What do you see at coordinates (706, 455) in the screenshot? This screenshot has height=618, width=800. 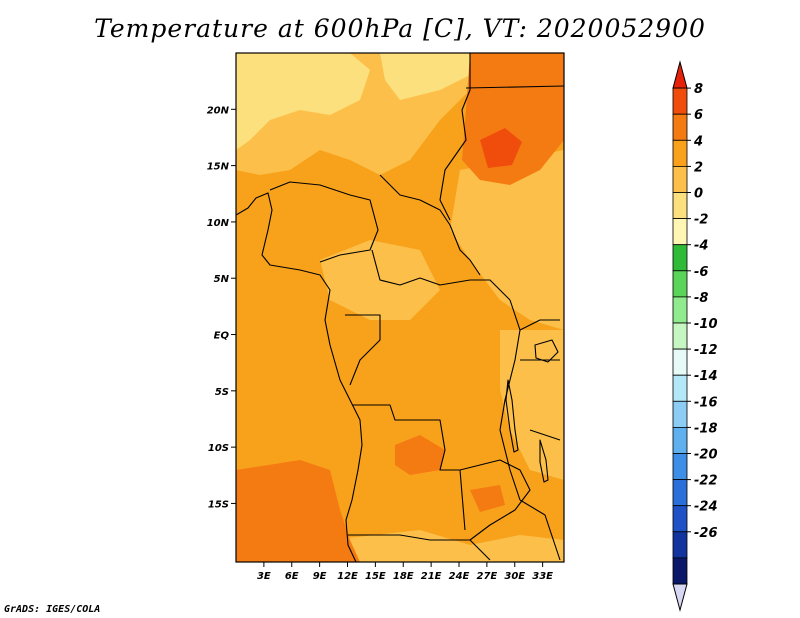 I see `colorbar-label: -20` at bounding box center [706, 455].